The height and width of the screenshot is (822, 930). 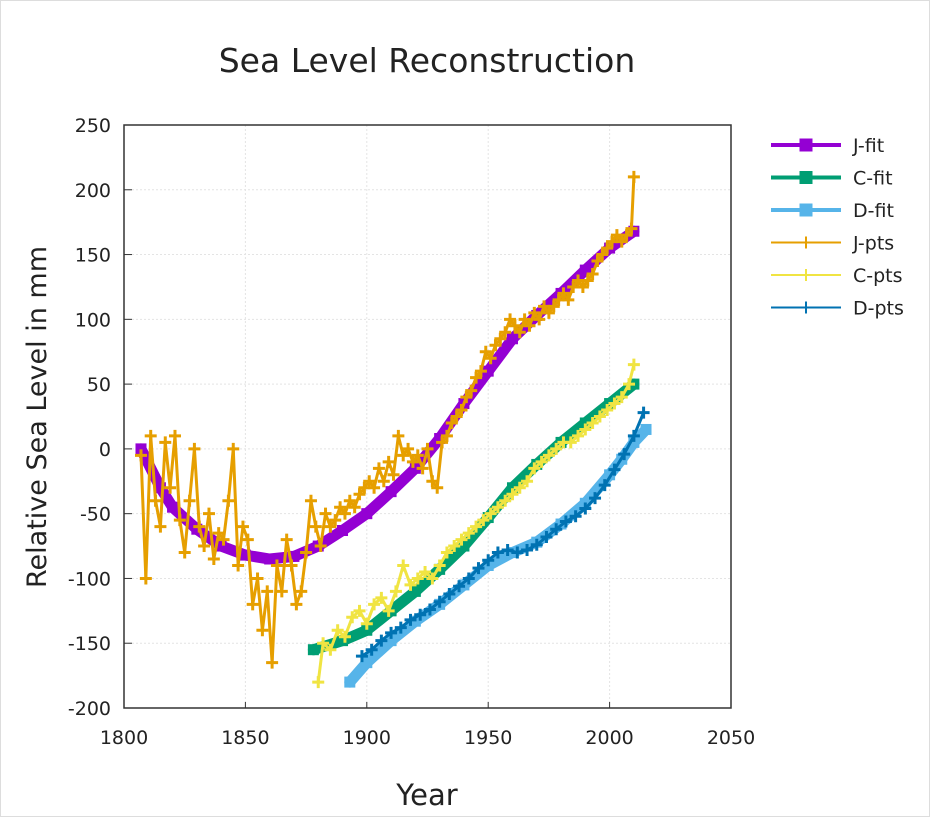 I want to click on legend-item-d-pts: D-pts, so click(x=837, y=309).